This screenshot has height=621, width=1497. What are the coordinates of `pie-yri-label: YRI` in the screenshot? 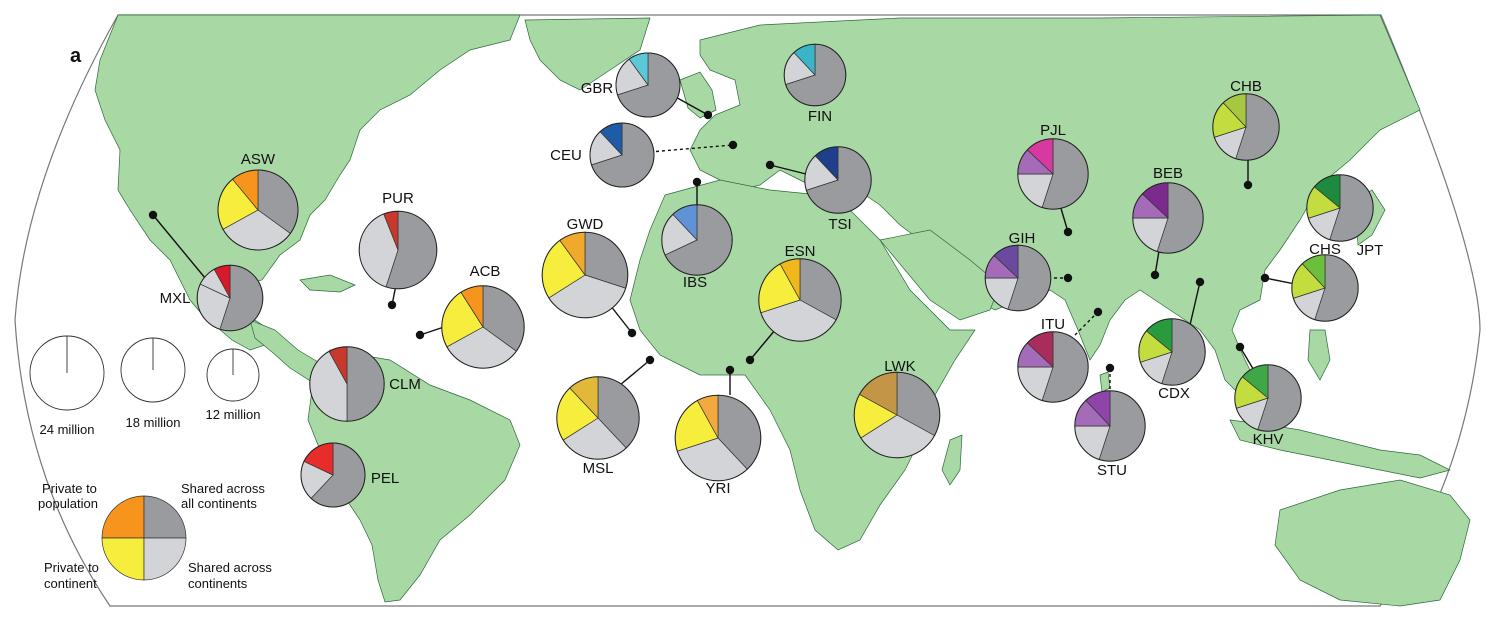 It's located at (717, 488).